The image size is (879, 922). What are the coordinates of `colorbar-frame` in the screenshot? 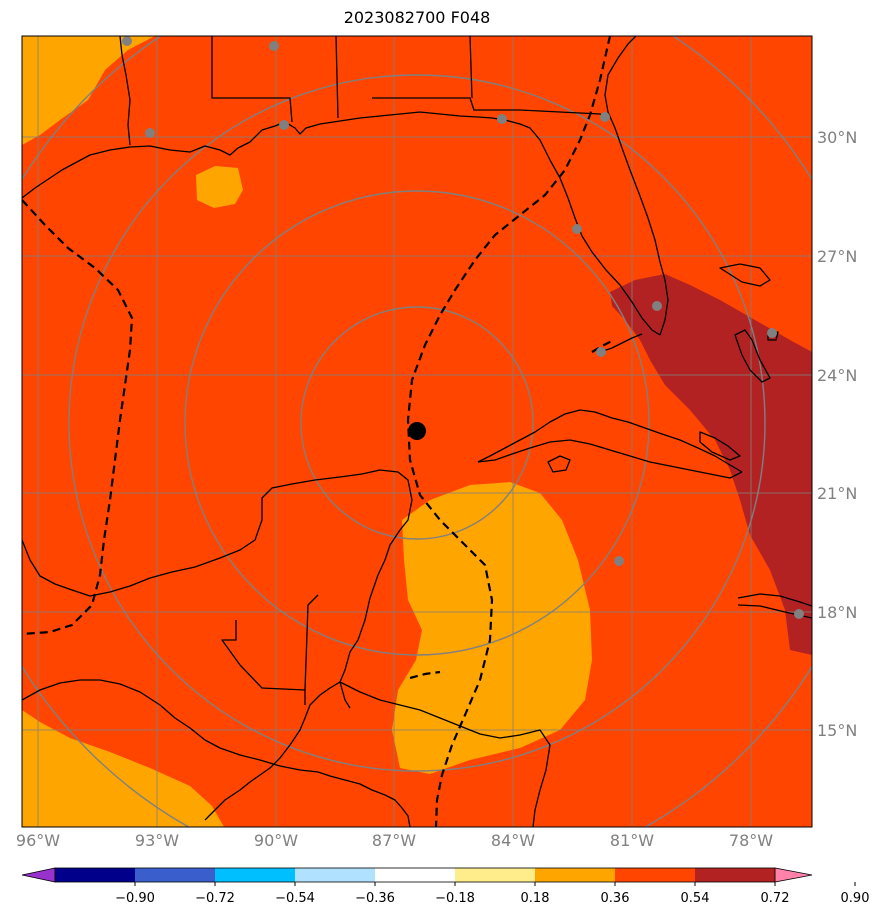 It's located at (415, 875).